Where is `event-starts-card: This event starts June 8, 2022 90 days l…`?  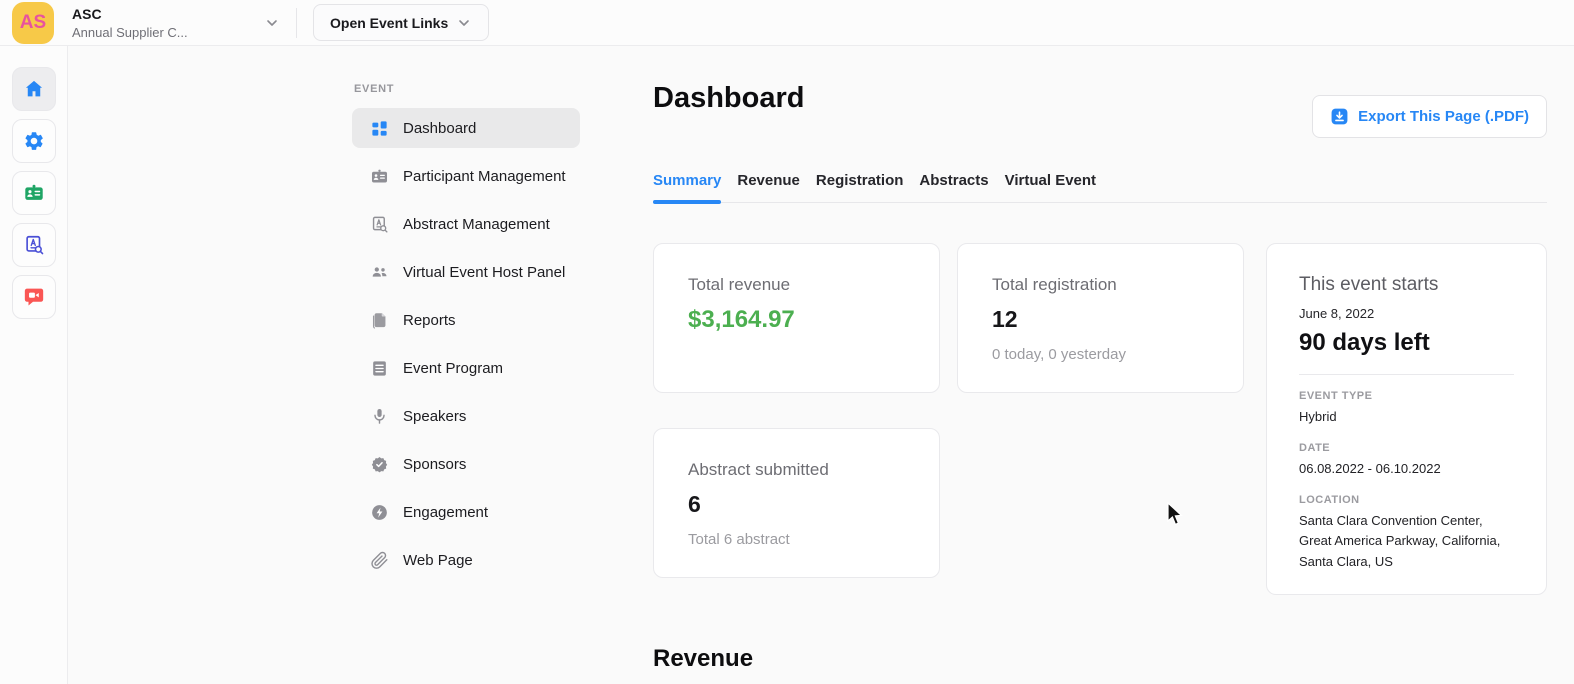
event-starts-card: This event starts June 8, 2022 90 days l… is located at coordinates (1406, 419).